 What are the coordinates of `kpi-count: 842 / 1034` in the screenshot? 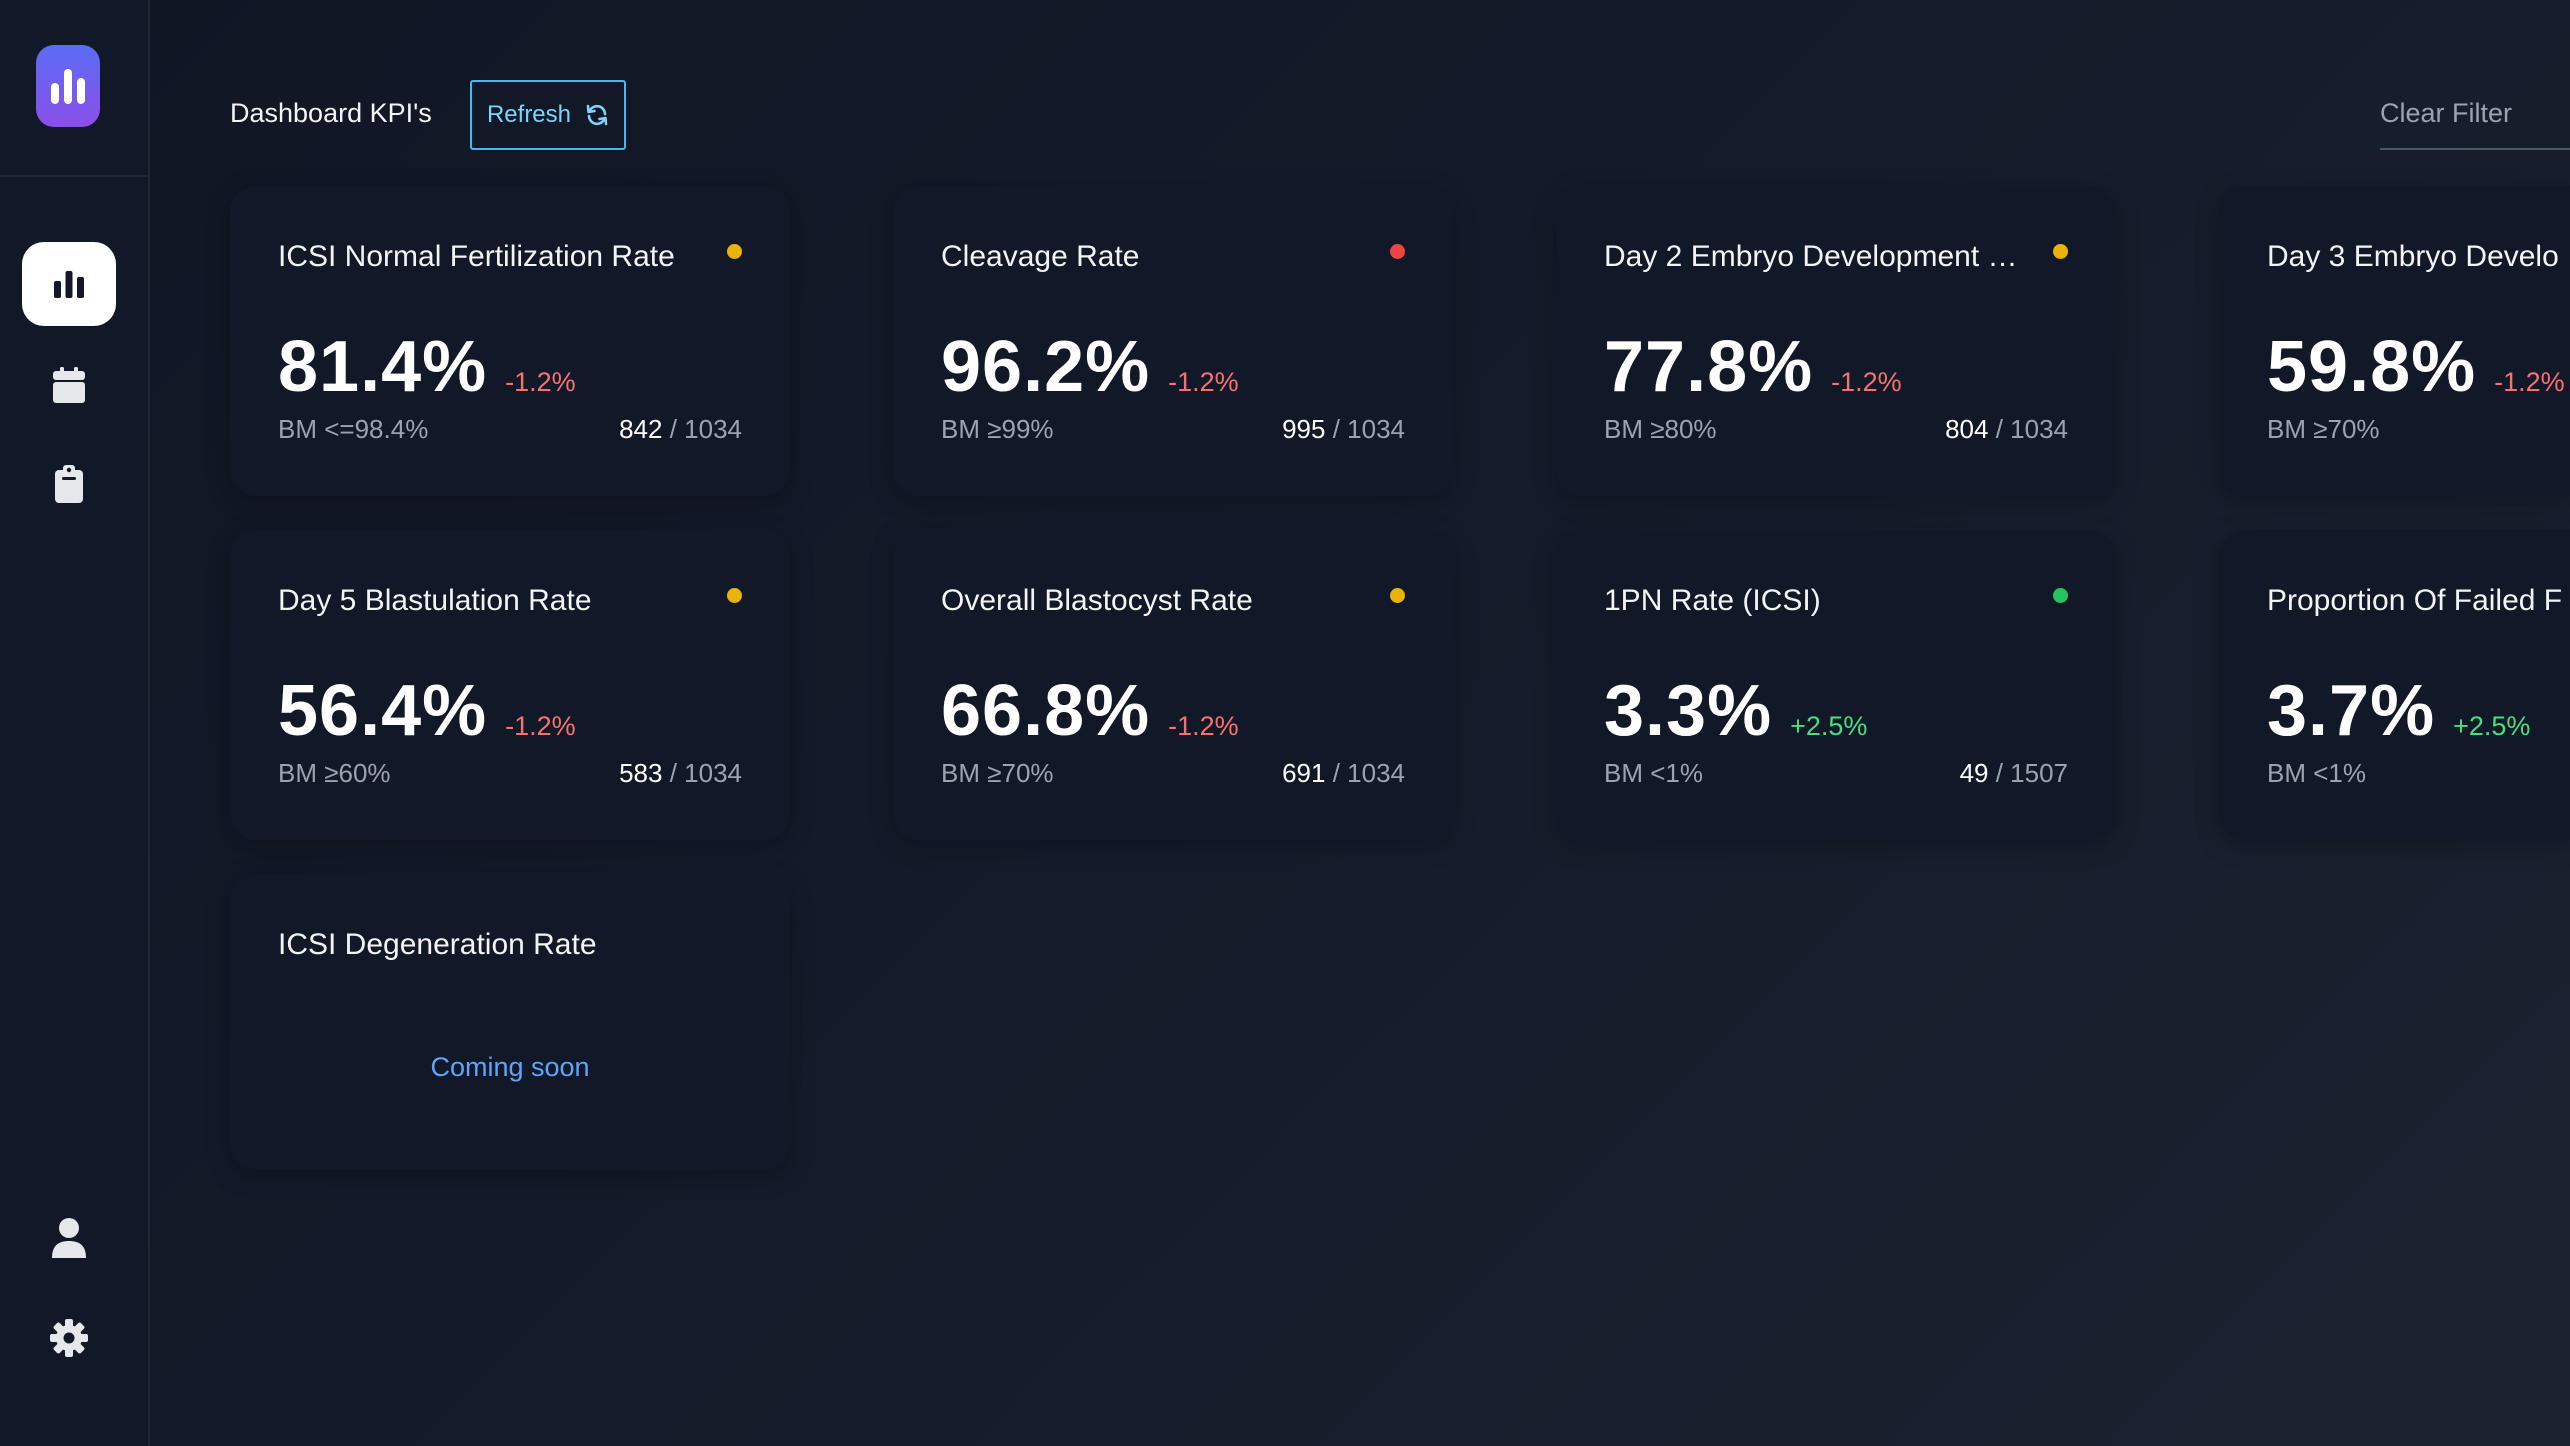 It's located at (680, 429).